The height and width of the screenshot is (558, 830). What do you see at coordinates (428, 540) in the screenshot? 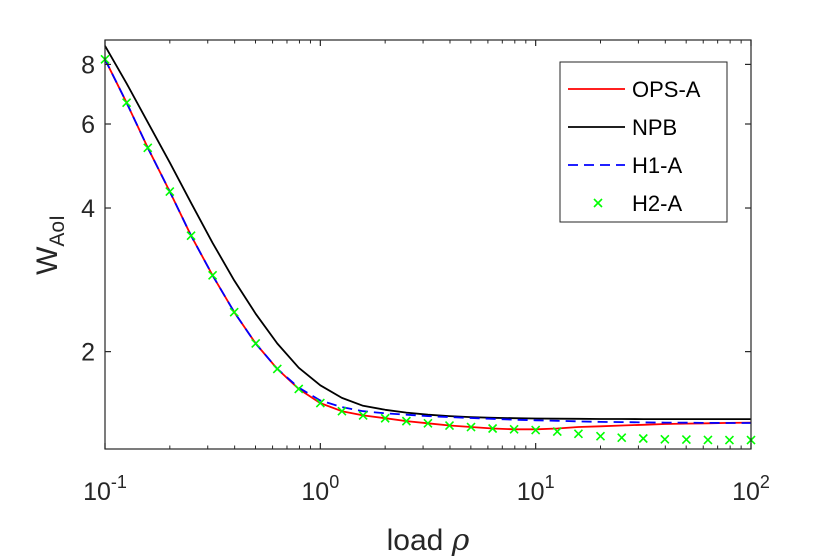
I see `x-axis-label: load ρ` at bounding box center [428, 540].